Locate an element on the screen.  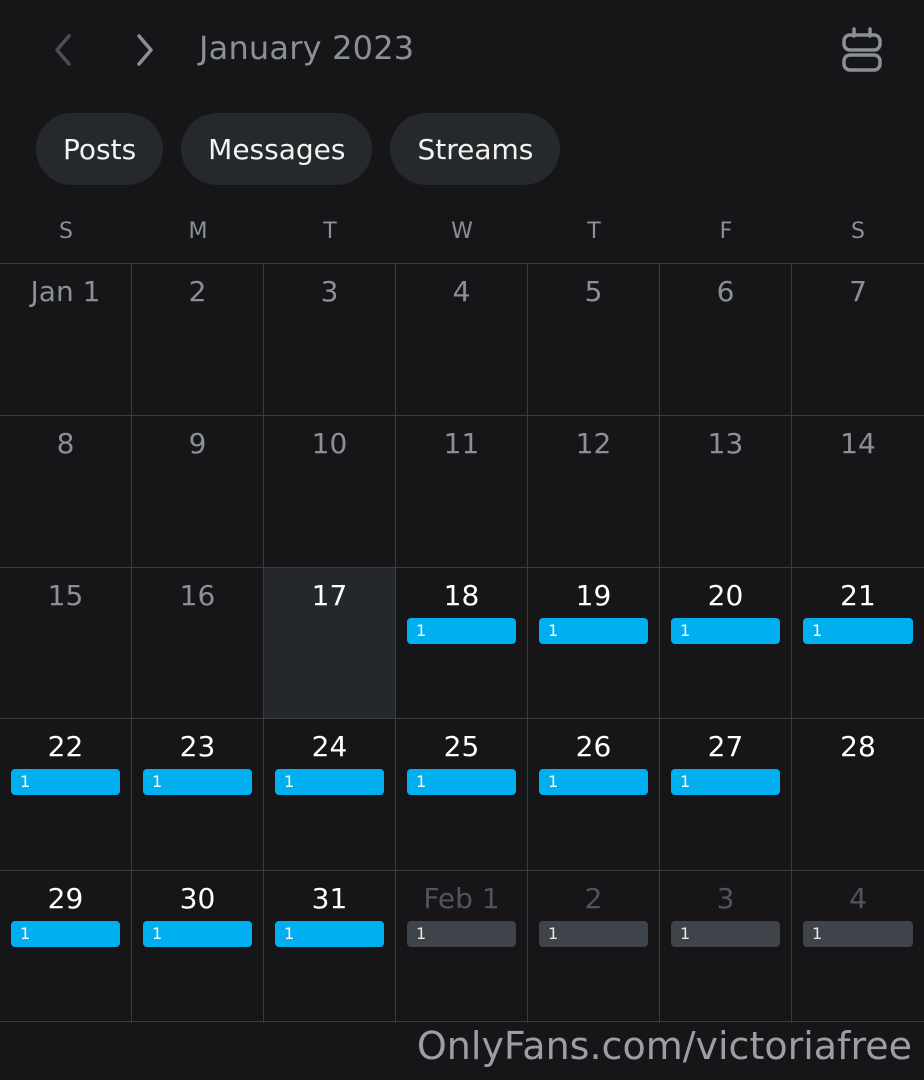
day-number: 5 is located at coordinates (593, 291).